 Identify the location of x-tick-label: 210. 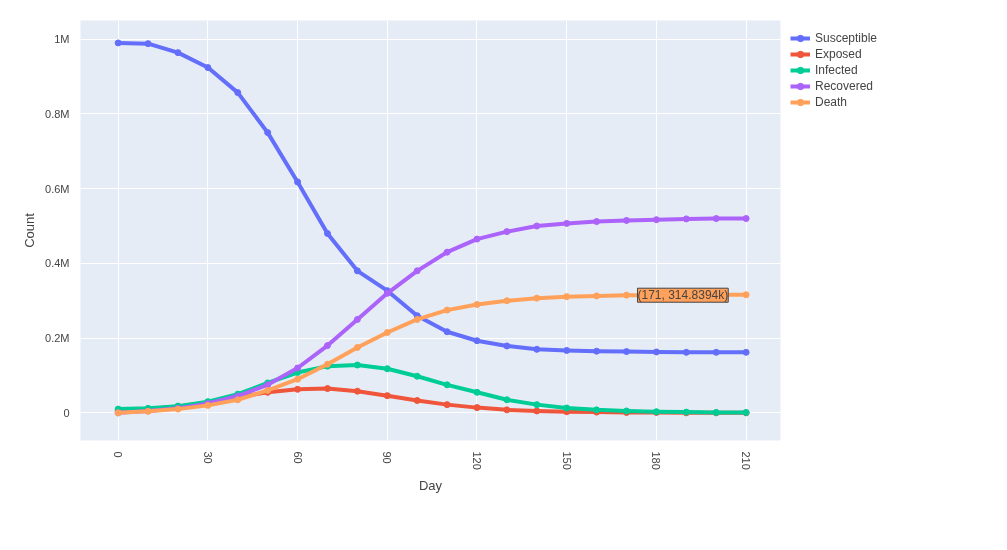
(746, 460).